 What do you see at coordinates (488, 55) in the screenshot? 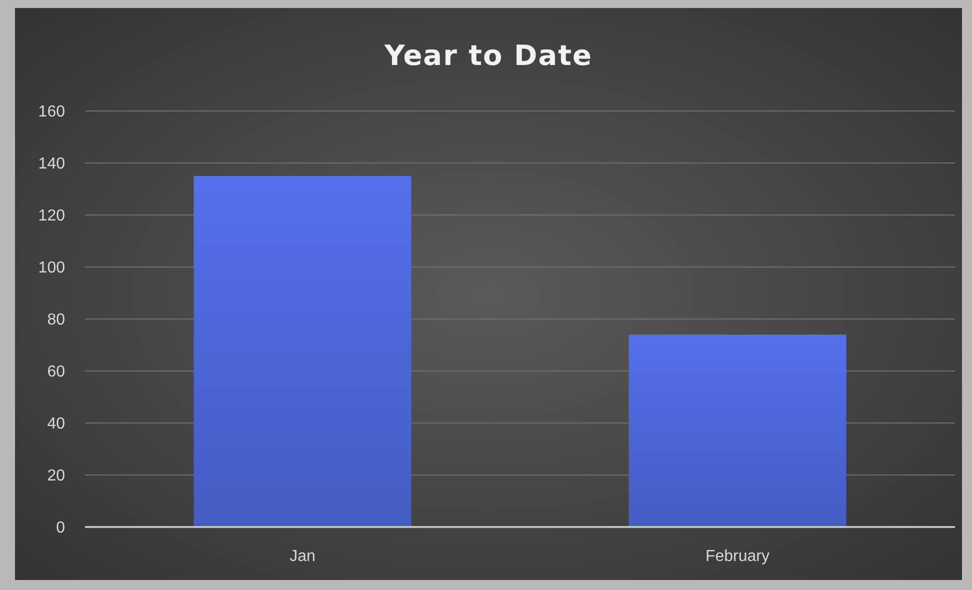
I see `chart-title: Year to Date` at bounding box center [488, 55].